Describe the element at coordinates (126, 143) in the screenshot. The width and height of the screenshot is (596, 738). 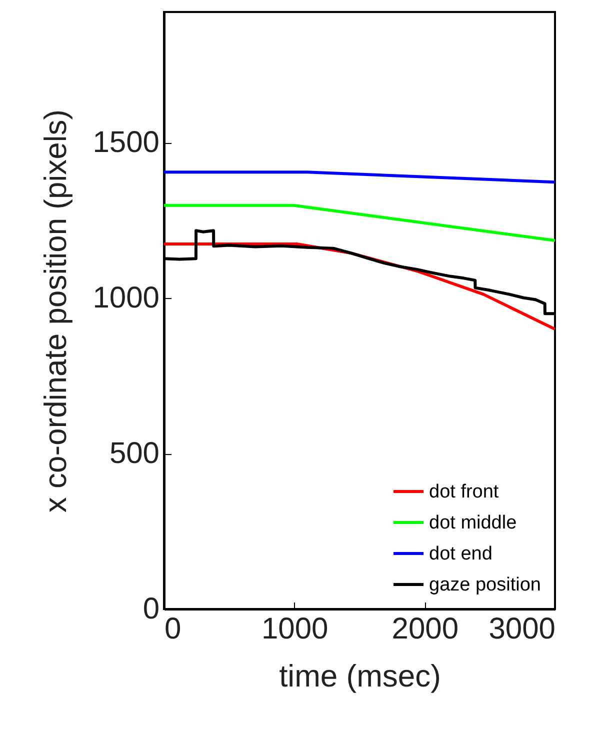
I see `y-tick-label: 1500` at that location.